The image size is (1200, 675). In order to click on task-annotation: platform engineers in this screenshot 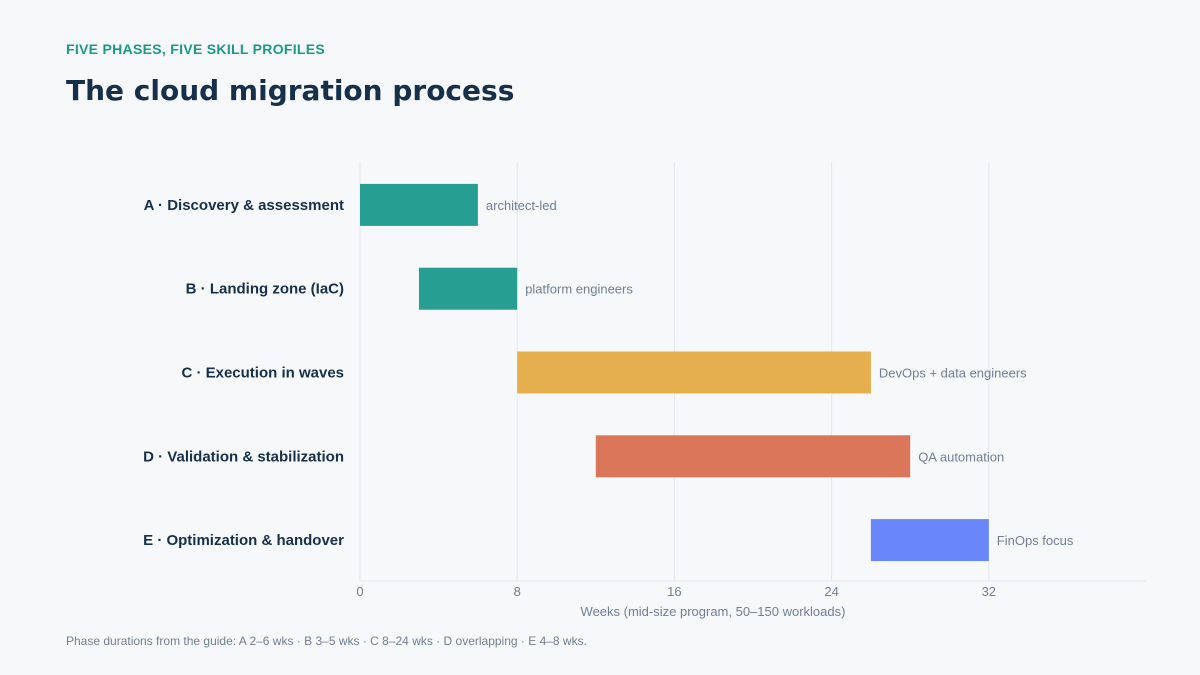, I will do `click(579, 289)`.